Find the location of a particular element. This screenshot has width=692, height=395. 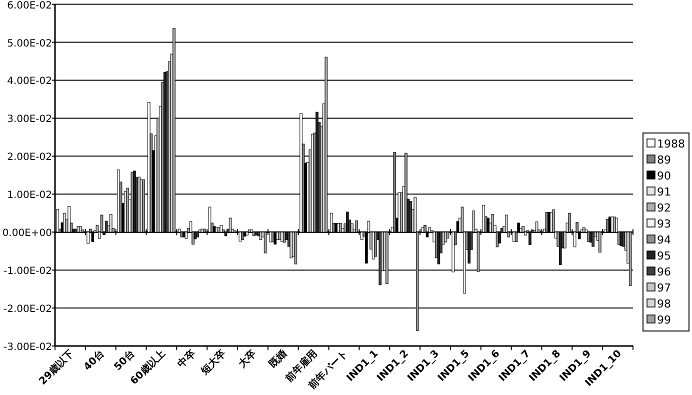

legend-label: 92 is located at coordinates (664, 208).